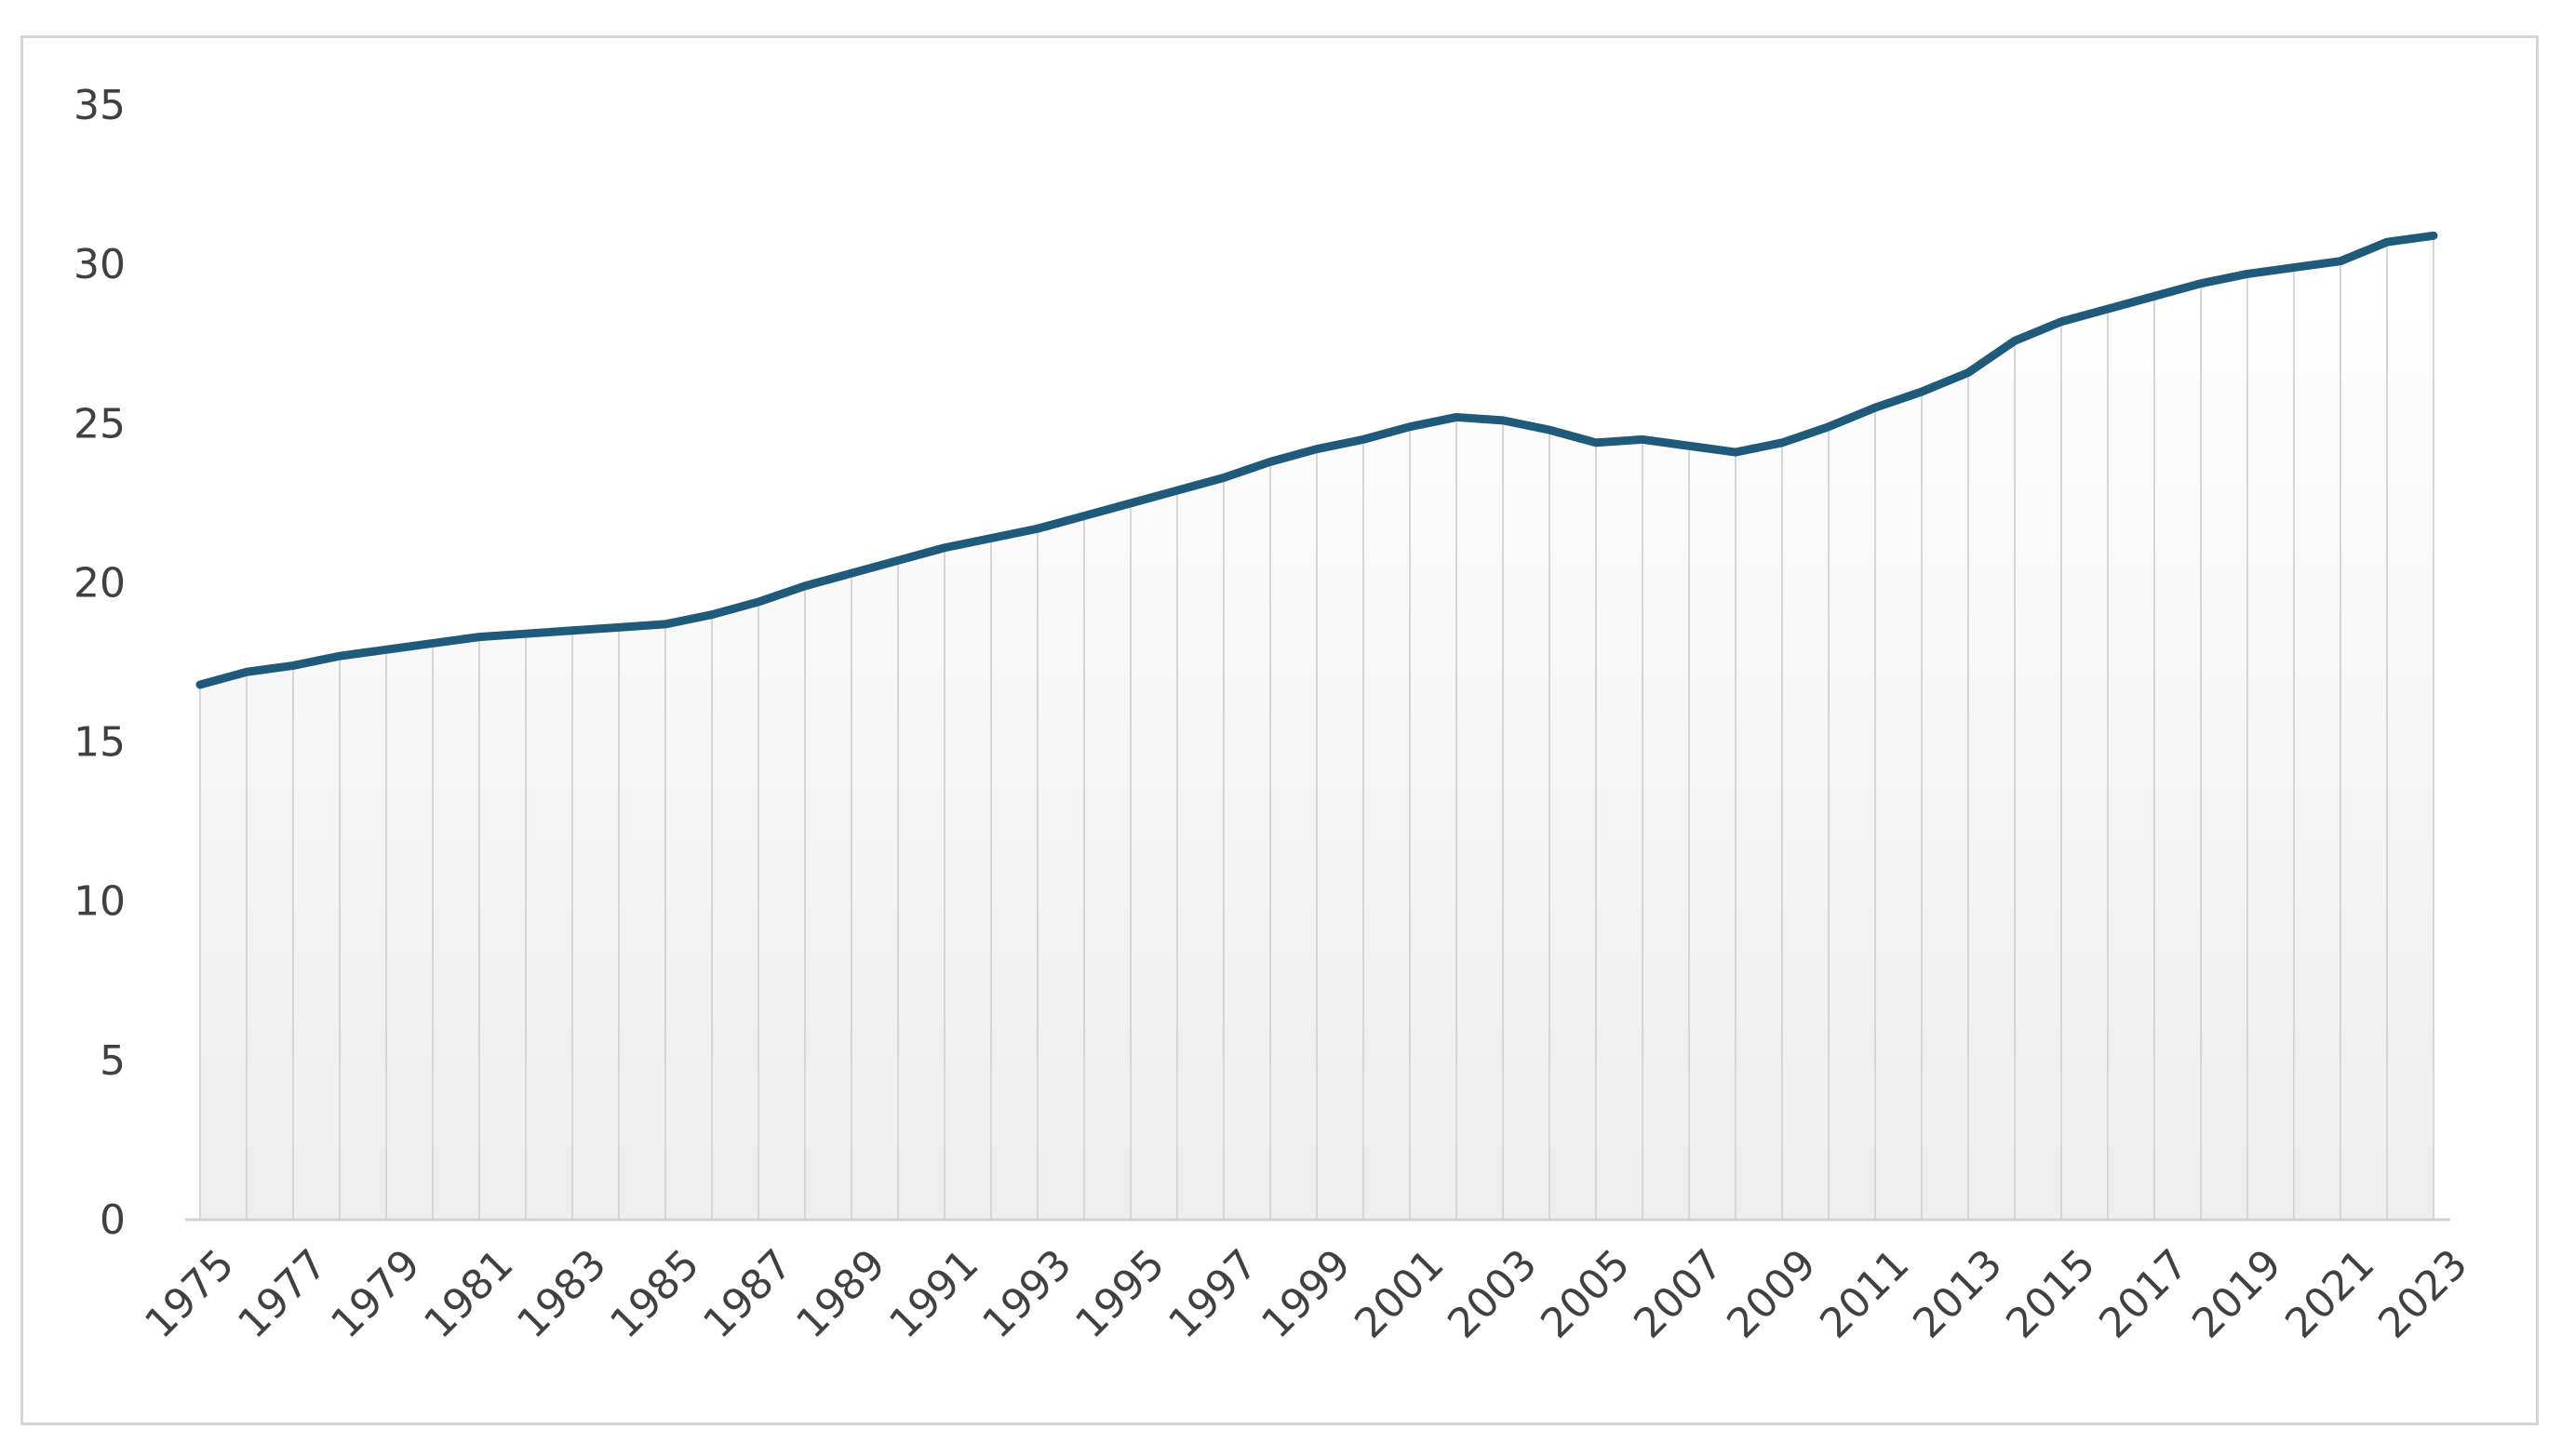  I want to click on x-tick-label: 2003, so click(1492, 1293).